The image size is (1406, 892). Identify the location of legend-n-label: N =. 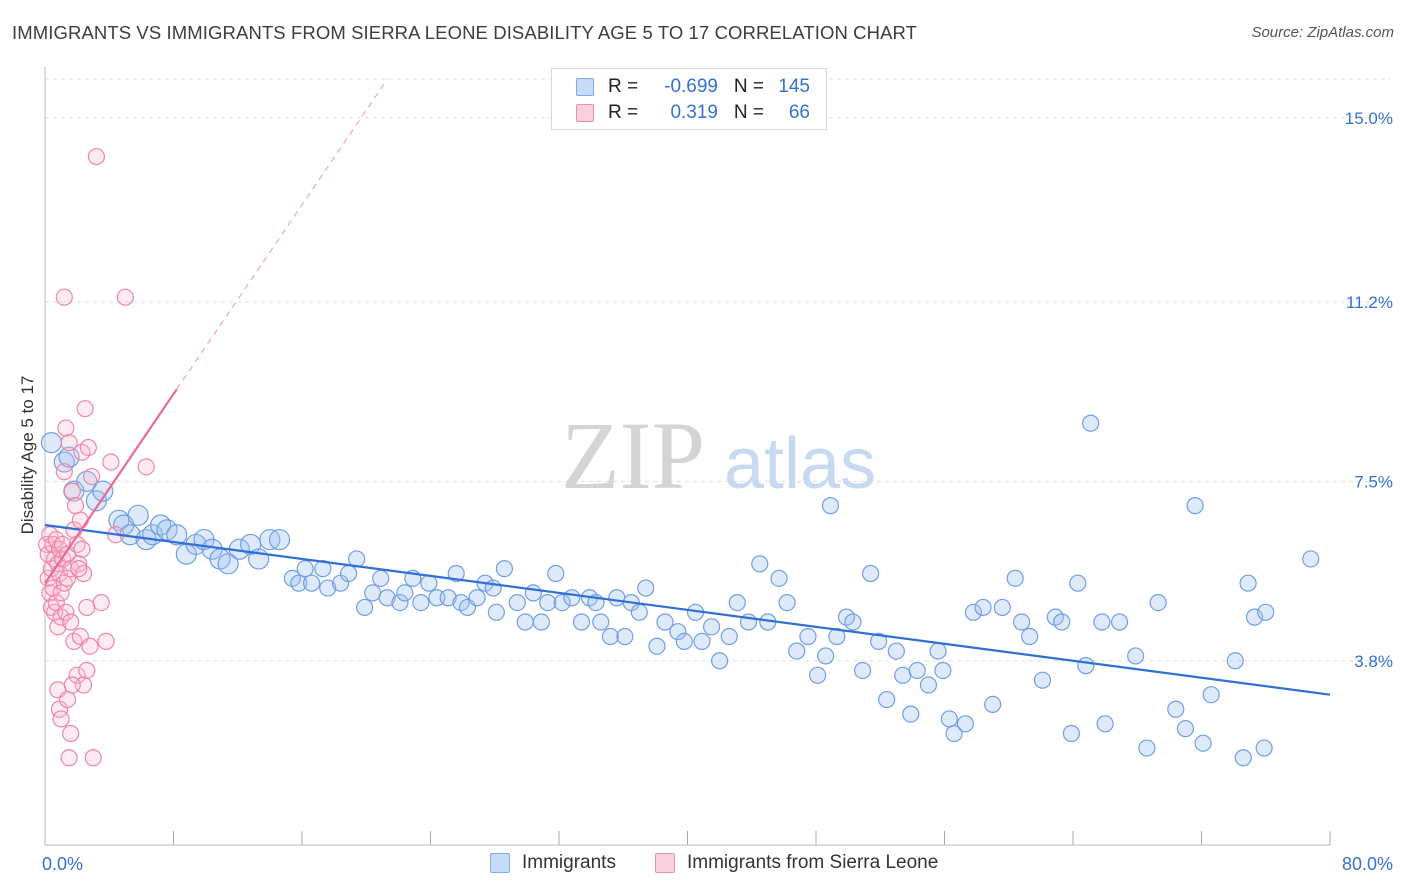
(748, 112).